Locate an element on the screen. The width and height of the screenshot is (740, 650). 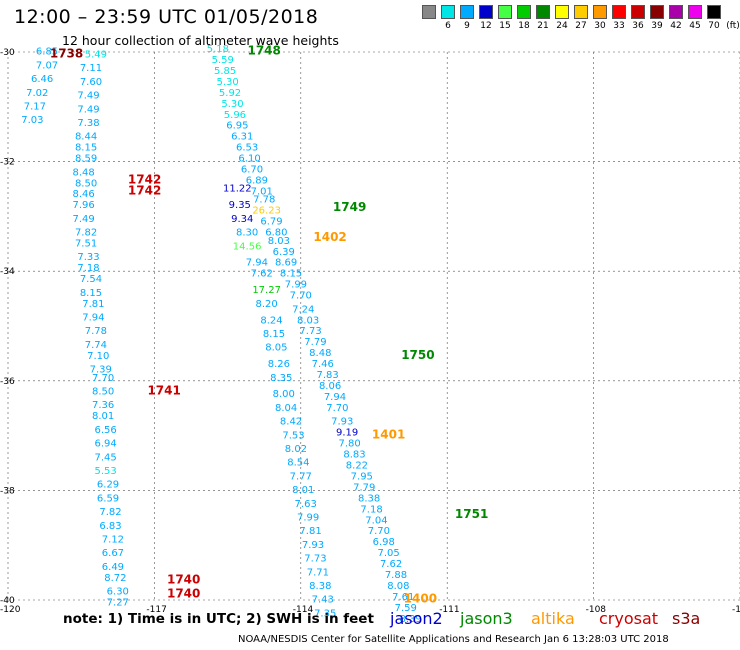
wave-height-value: 6.85 is located at coordinates (47, 52).